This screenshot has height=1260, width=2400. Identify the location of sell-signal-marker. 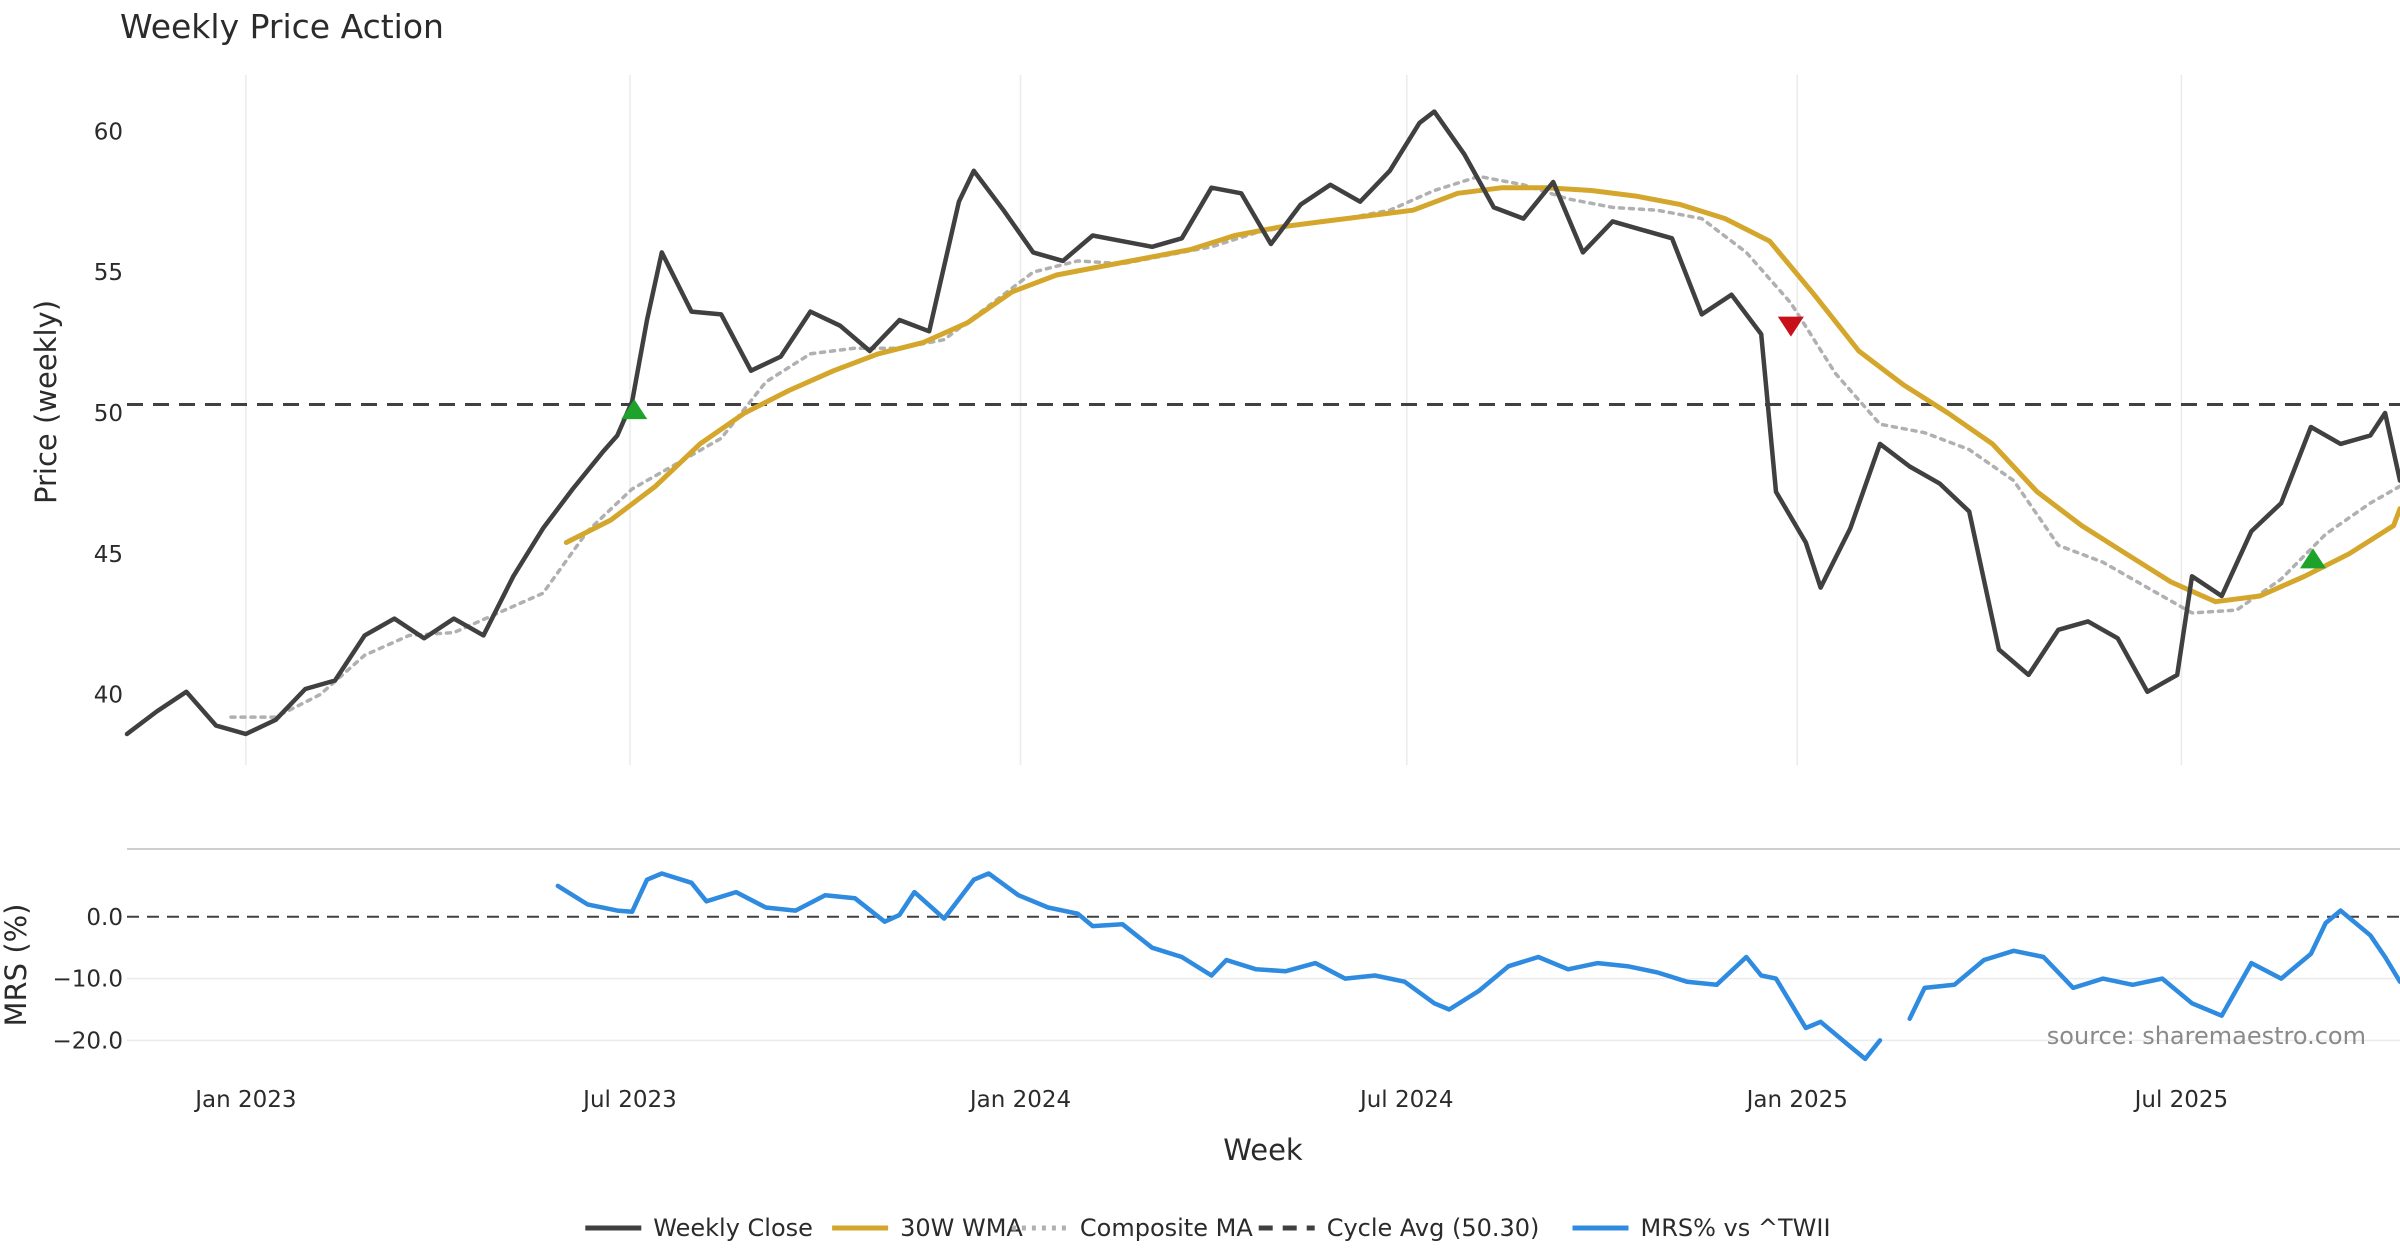
(1790, 326).